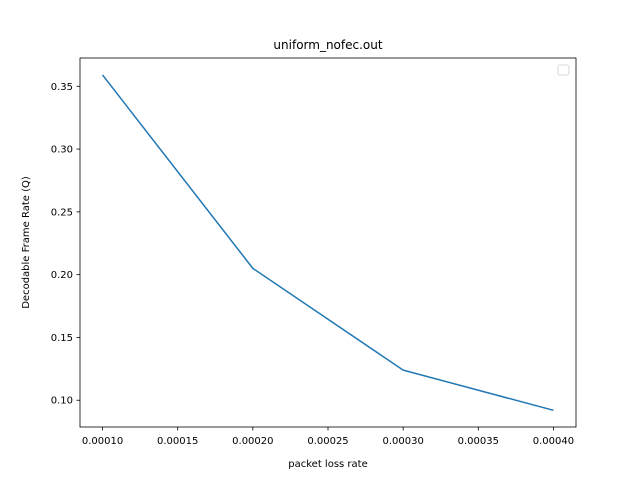 The height and width of the screenshot is (480, 640). Describe the element at coordinates (402, 441) in the screenshot. I see `x-tick-label: 0.00030` at that location.